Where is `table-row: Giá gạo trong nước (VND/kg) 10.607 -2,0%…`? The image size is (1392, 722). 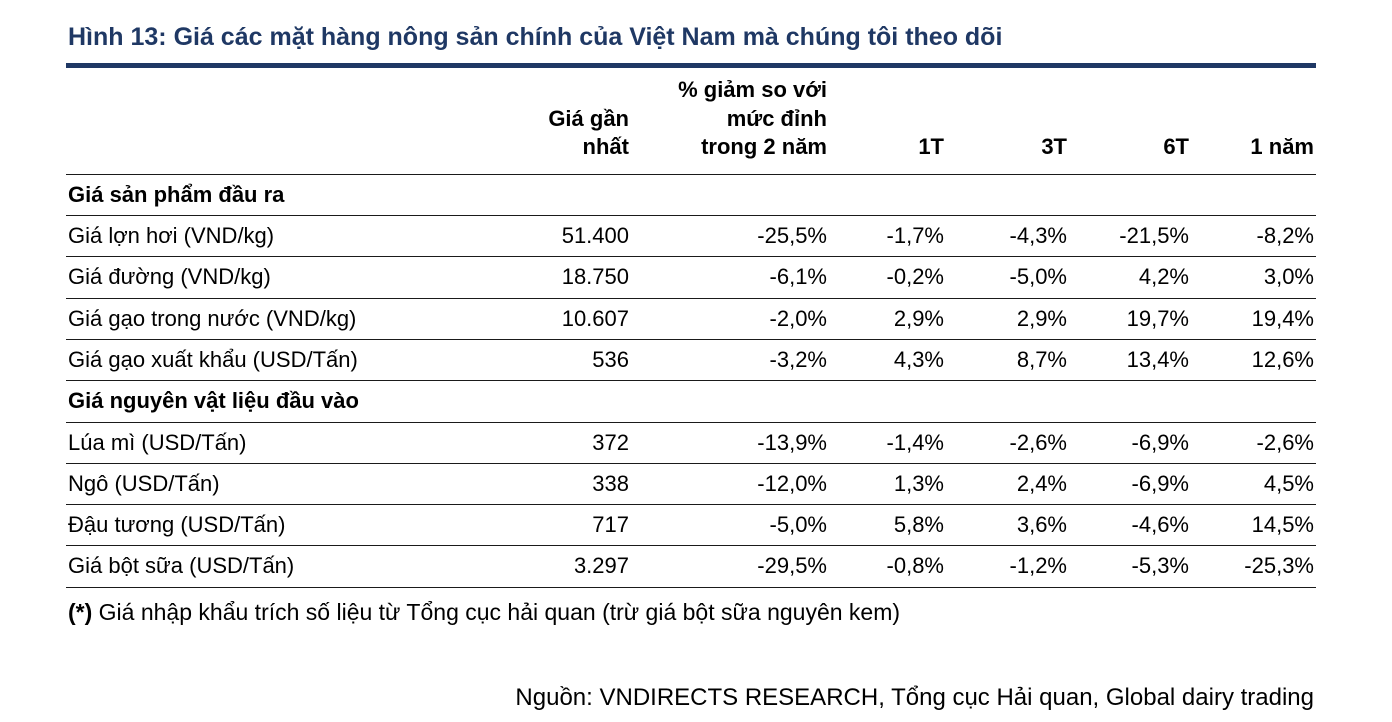 table-row: Giá gạo trong nước (VND/kg) 10.607 -2,0%… is located at coordinates (691, 319).